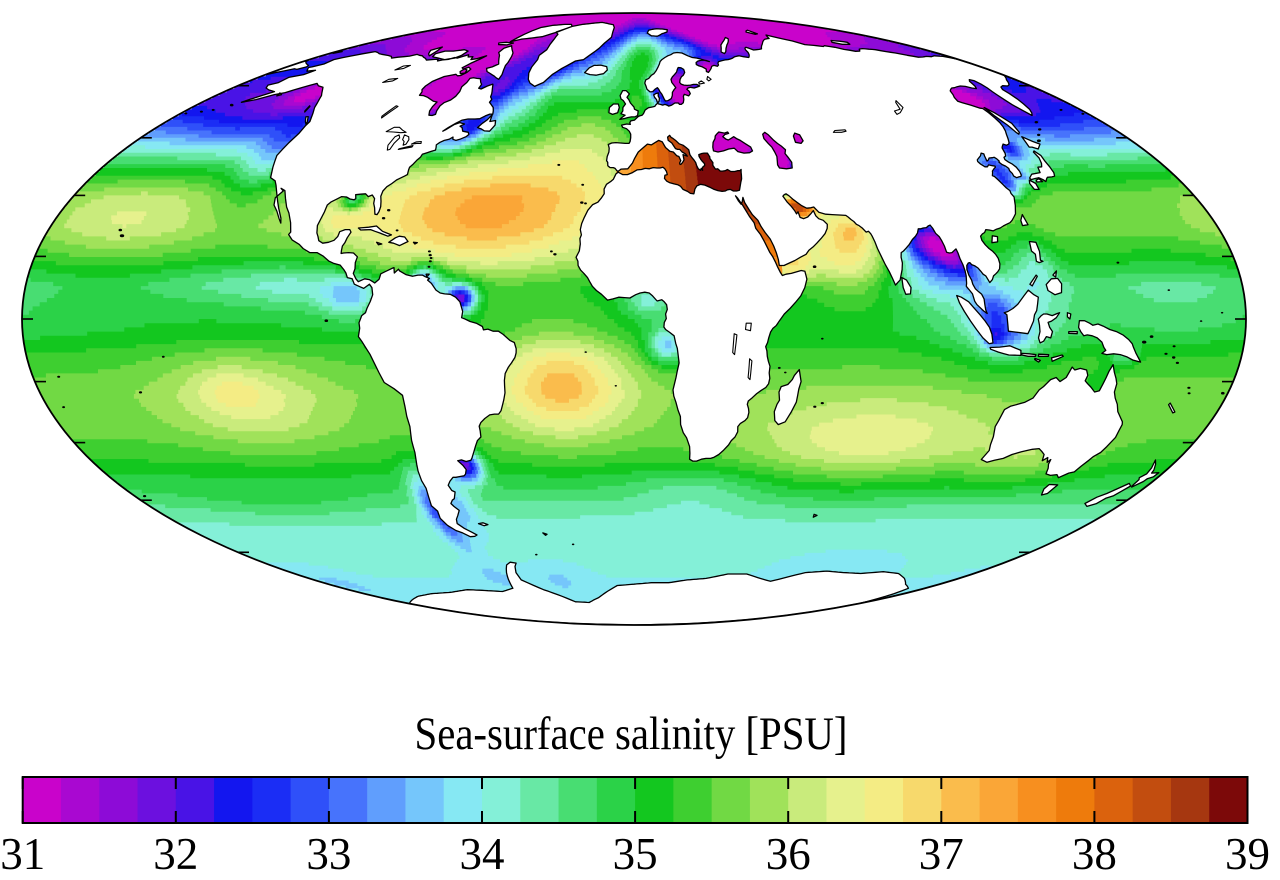  Describe the element at coordinates (631, 734) in the screenshot. I see `svg-text: Sea-surface salinity [PSU]` at that location.